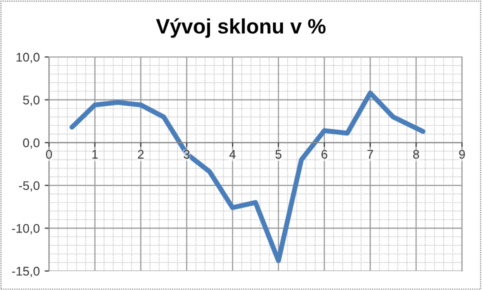  Describe the element at coordinates (241, 28) in the screenshot. I see `chart-title: Vývoj sklonu v %` at that location.